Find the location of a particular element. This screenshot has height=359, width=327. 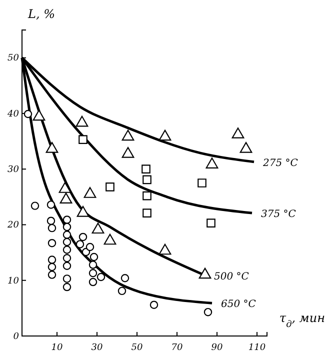

annotation: 500 °C is located at coordinates (232, 276).